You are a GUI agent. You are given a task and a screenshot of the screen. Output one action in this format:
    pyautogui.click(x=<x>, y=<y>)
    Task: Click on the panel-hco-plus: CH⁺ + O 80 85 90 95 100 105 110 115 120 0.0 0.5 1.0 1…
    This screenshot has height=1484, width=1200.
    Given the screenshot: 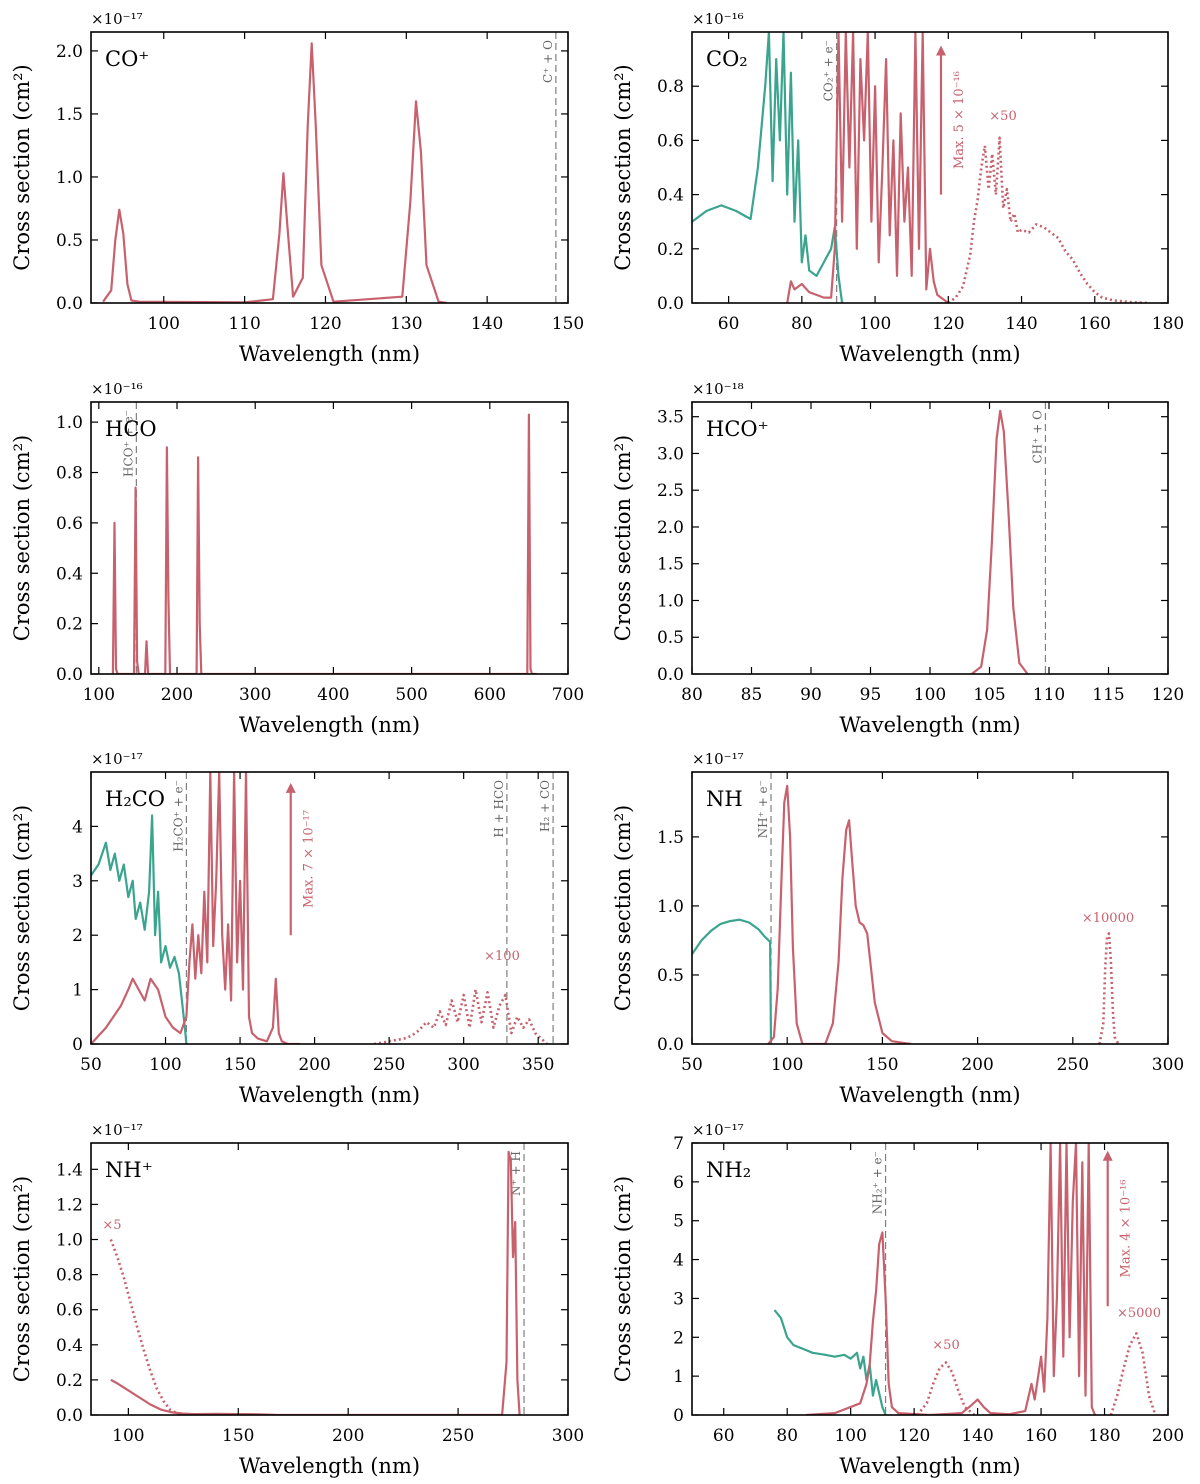 What is the action you would take?
    pyautogui.click(x=897, y=558)
    